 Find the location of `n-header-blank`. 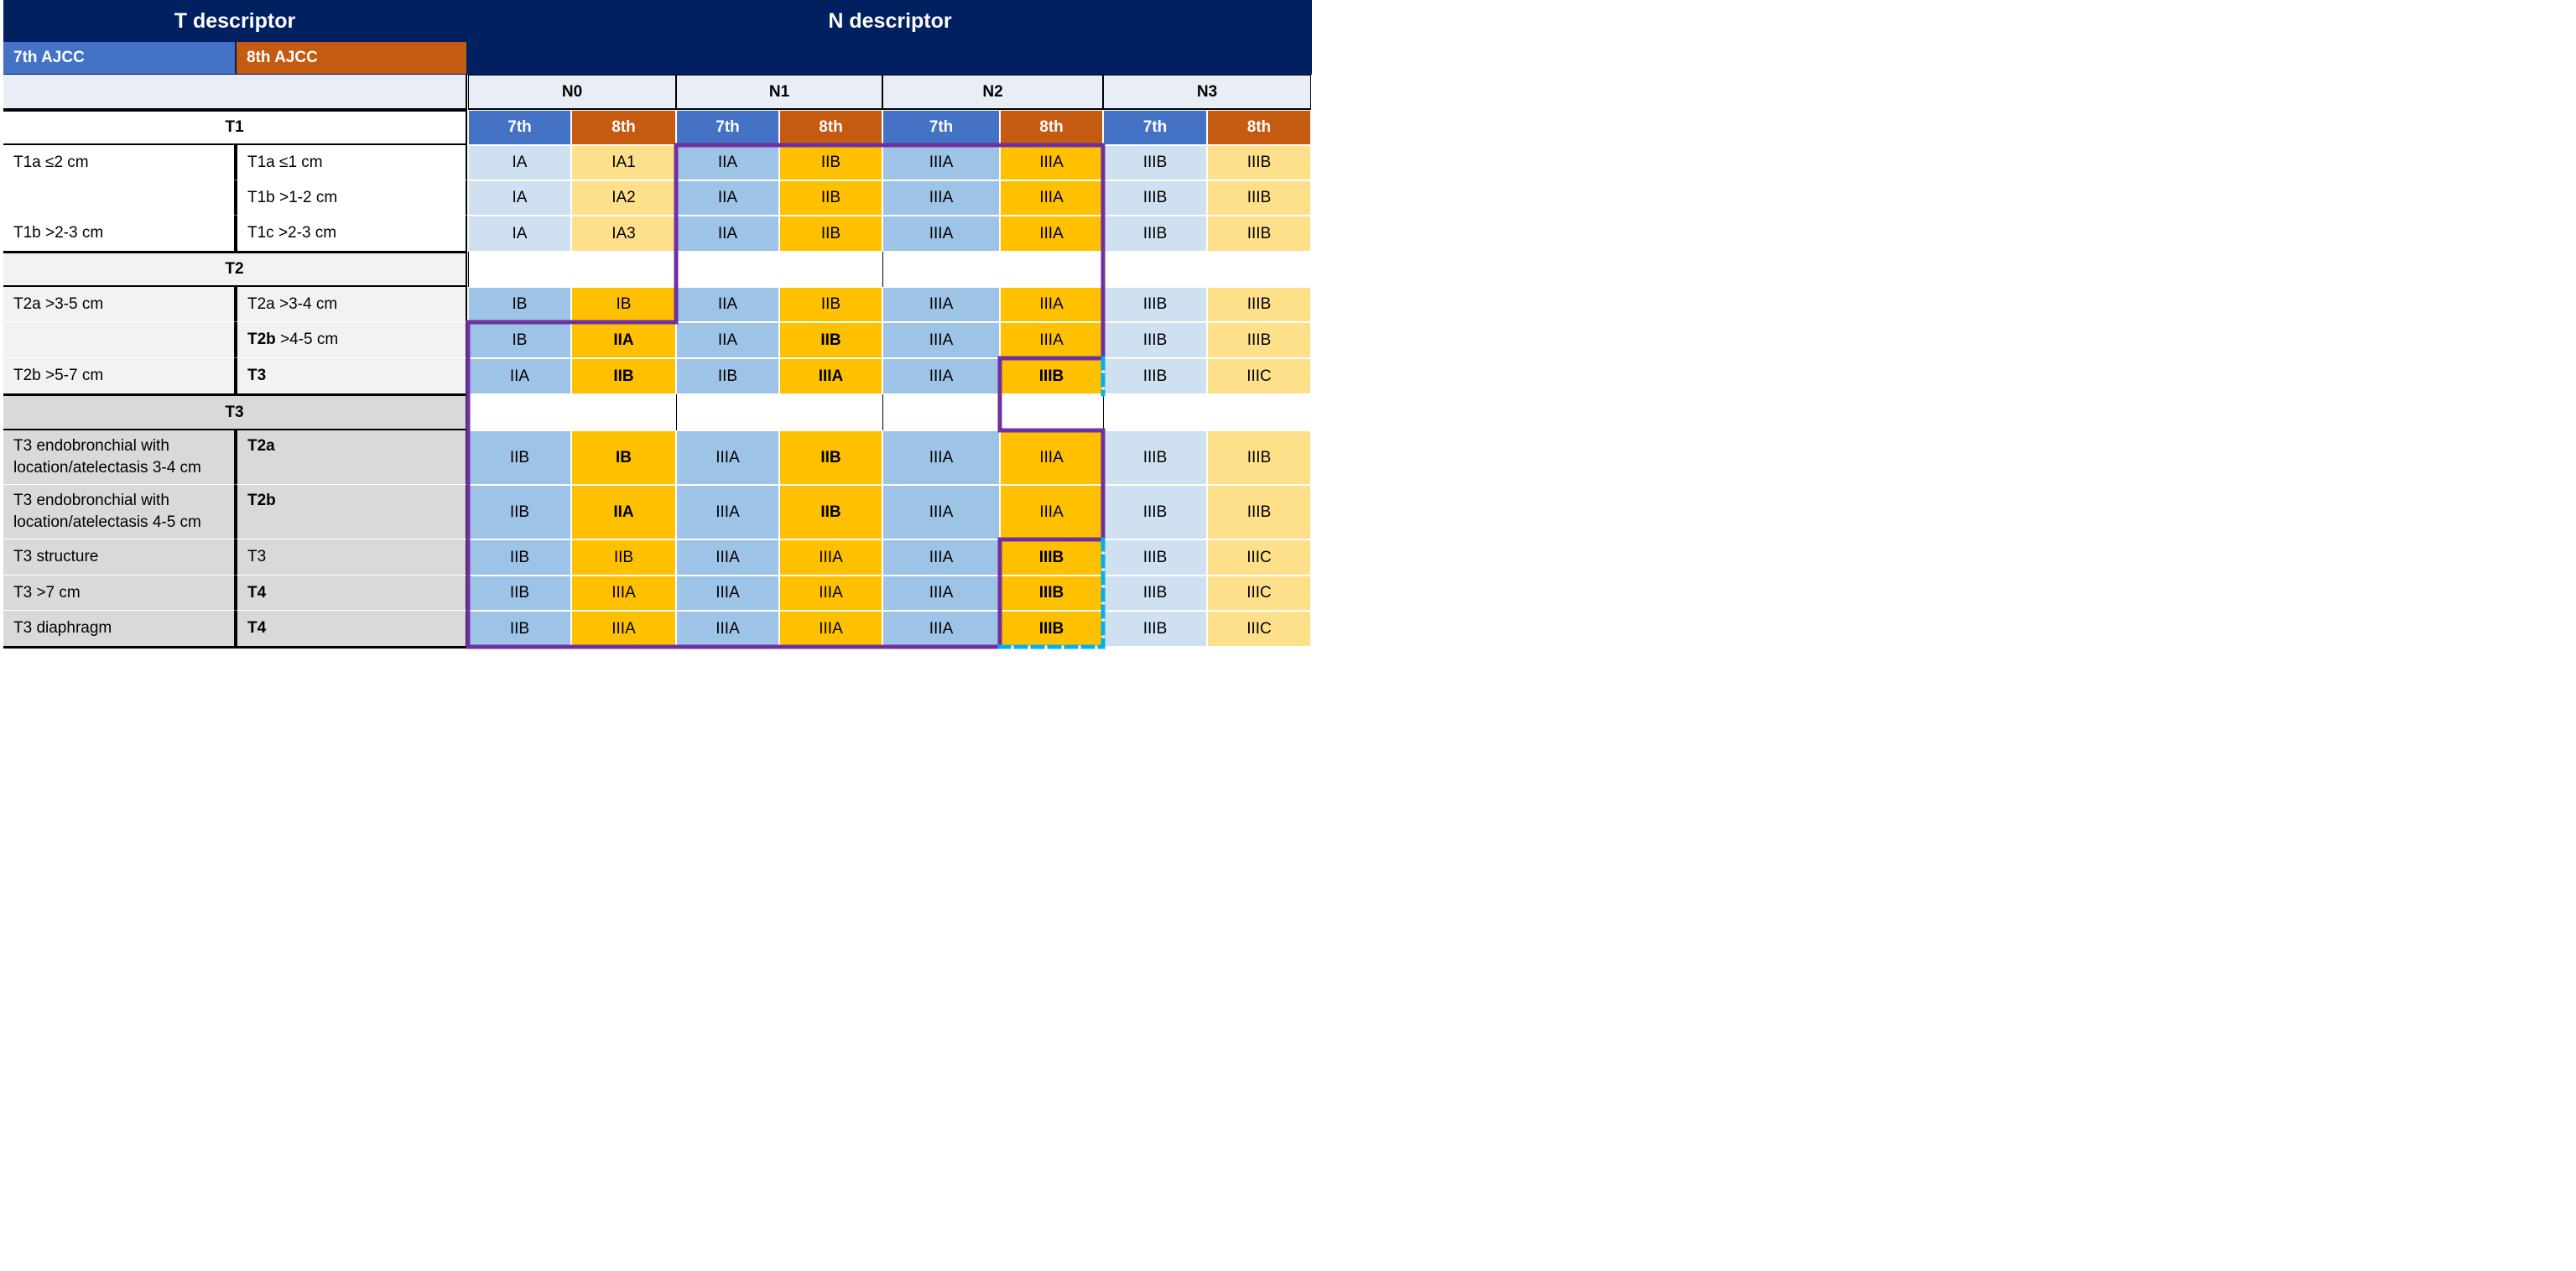

n-header-blank is located at coordinates (235, 92).